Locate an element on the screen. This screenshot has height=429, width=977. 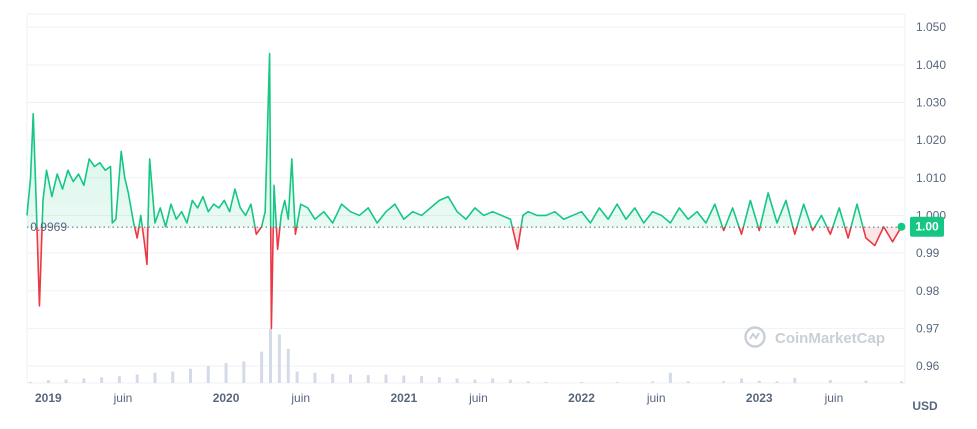
currency-unit-label: USD is located at coordinates (925, 406).